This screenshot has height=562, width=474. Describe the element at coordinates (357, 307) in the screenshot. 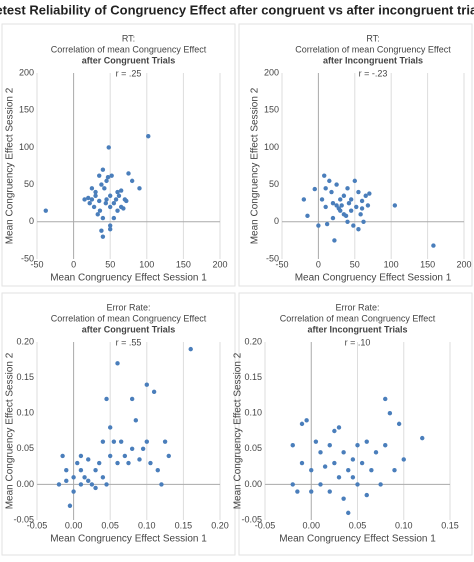

I see `panel-title: Error Rate:` at that location.